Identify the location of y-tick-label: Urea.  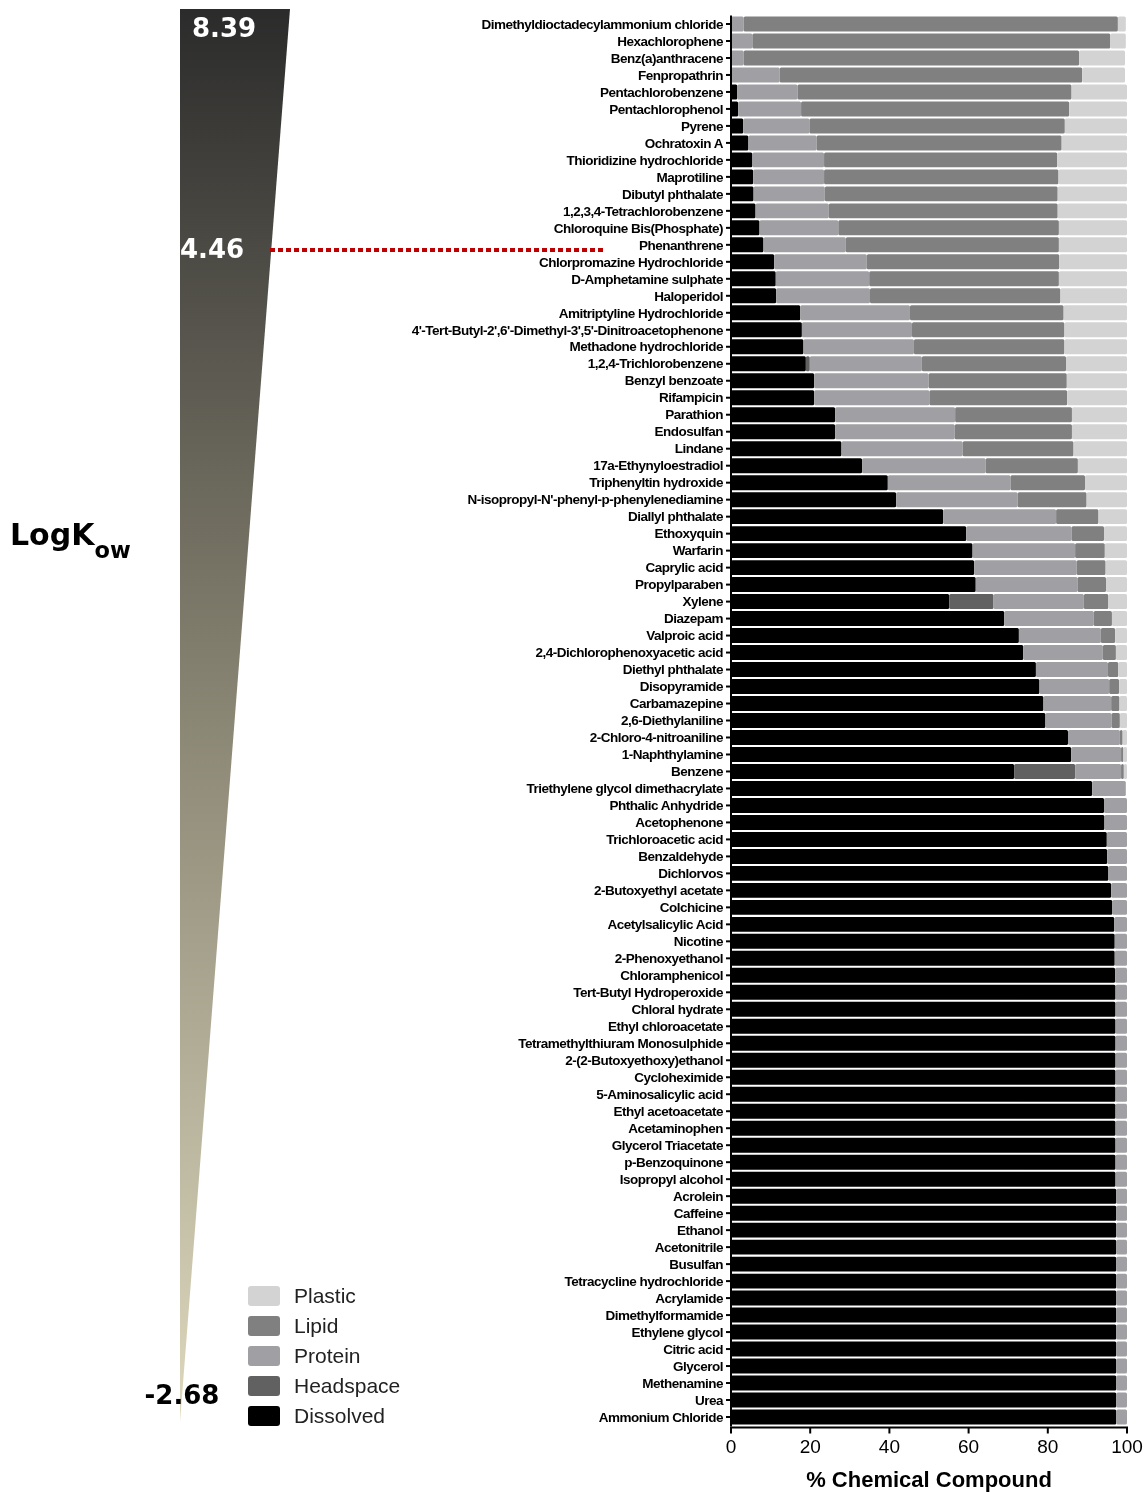
(709, 1400).